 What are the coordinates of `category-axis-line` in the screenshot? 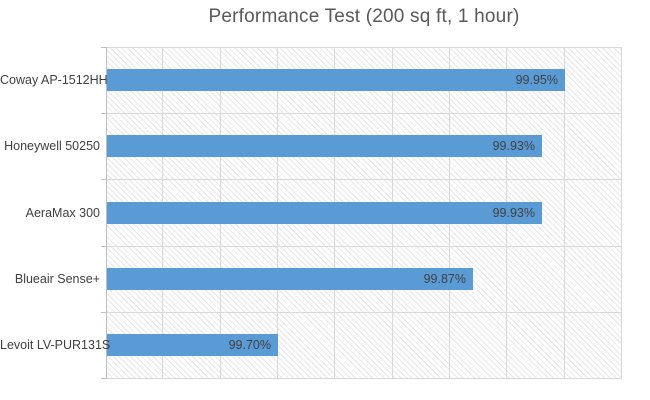 It's located at (106, 213).